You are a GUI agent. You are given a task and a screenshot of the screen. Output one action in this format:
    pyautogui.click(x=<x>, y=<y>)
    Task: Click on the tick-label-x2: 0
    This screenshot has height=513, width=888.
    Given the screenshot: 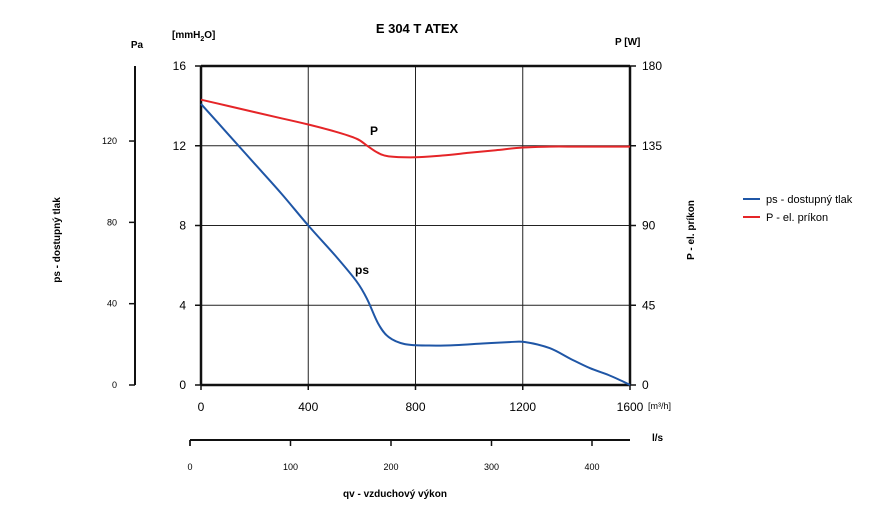 What is the action you would take?
    pyautogui.click(x=189, y=467)
    